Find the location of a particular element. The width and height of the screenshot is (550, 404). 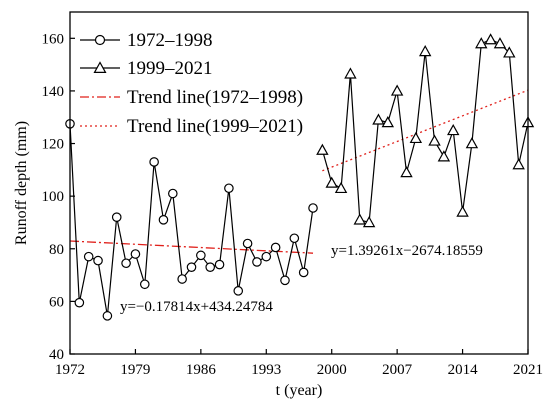

x-tick-label: 1986 is located at coordinates (201, 370).